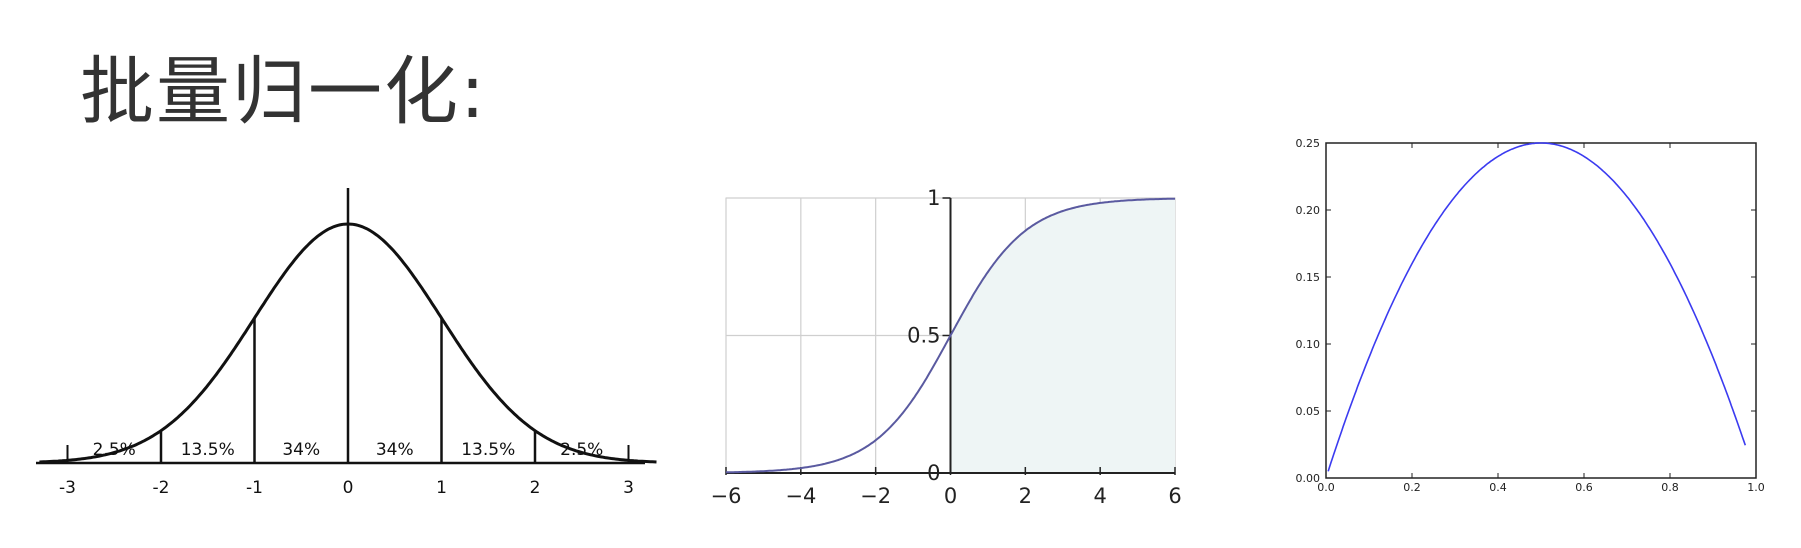 This screenshot has height=548, width=1801. Describe the element at coordinates (1308, 411) in the screenshot. I see `y-tick-label: 0.05` at that location.